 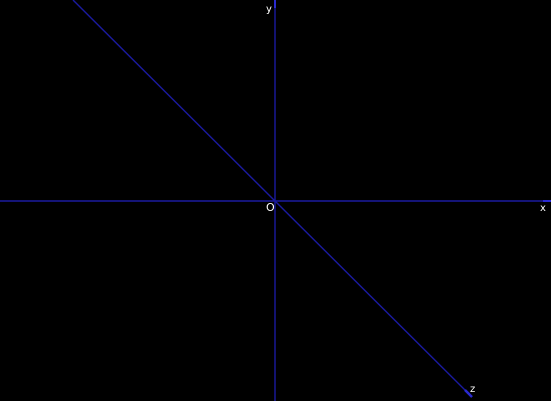 I want to click on z-axis-label: z, so click(x=472, y=389).